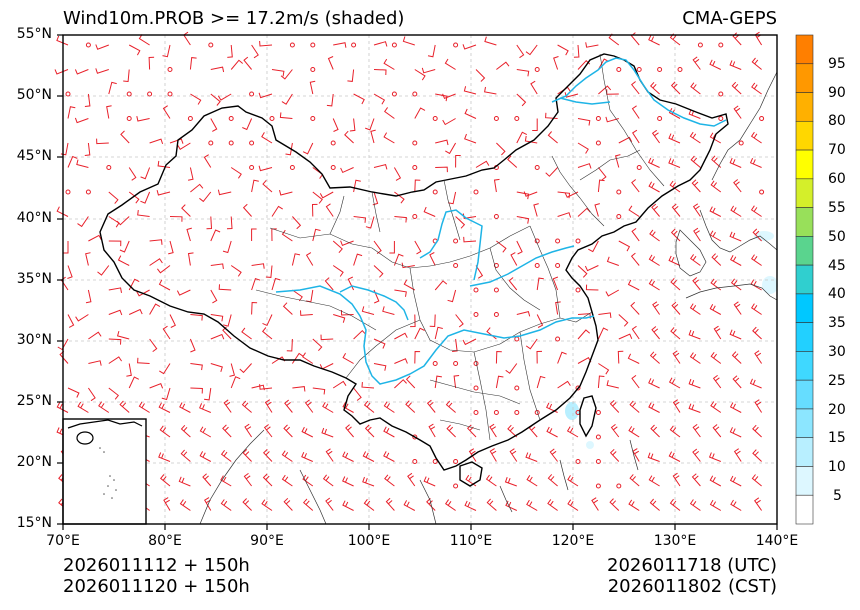 This screenshot has width=860, height=610. What do you see at coordinates (837, 266) in the screenshot?
I see `colorbar-label: 45` at bounding box center [837, 266].